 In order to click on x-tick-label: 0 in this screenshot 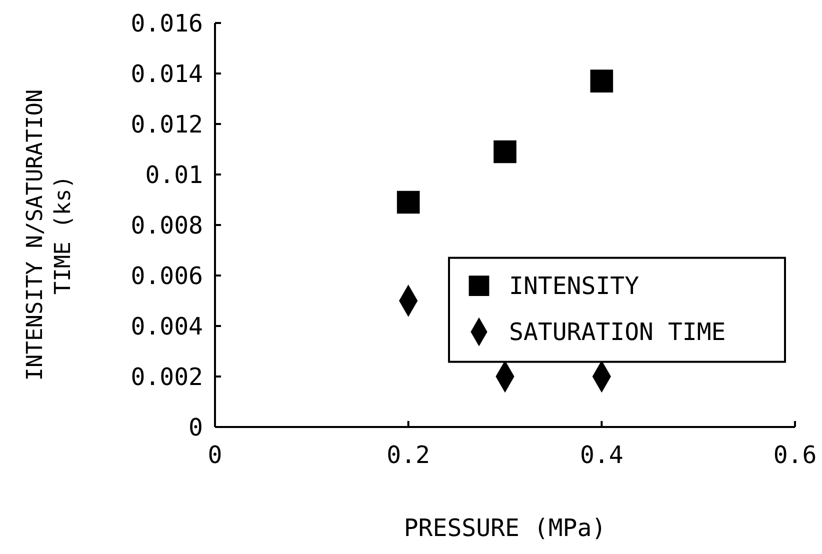, I will do `click(215, 455)`.